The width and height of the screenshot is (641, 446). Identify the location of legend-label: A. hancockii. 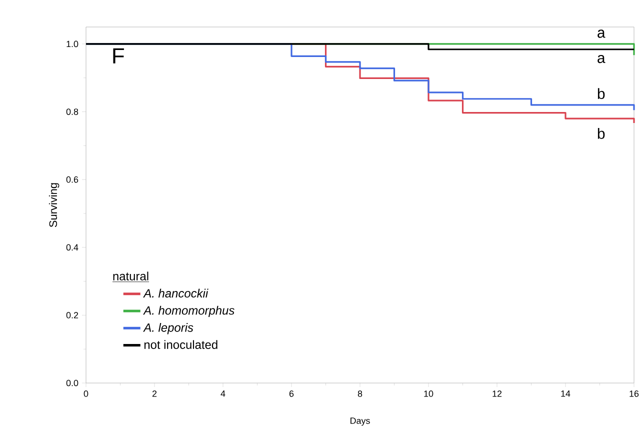
(175, 293).